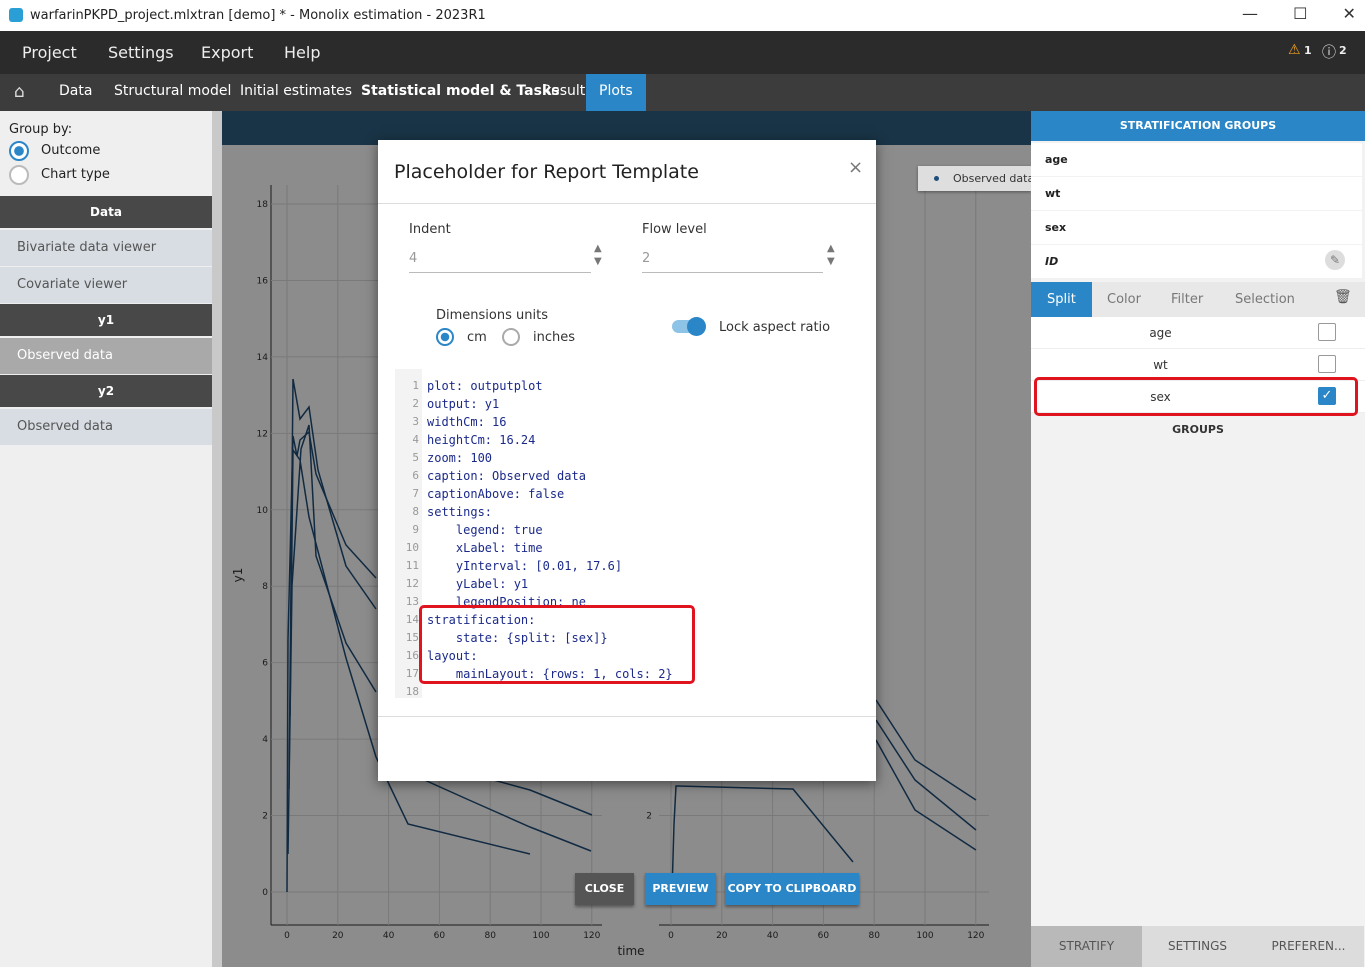 The height and width of the screenshot is (967, 1365). I want to click on indent-input: 4, so click(500, 262).